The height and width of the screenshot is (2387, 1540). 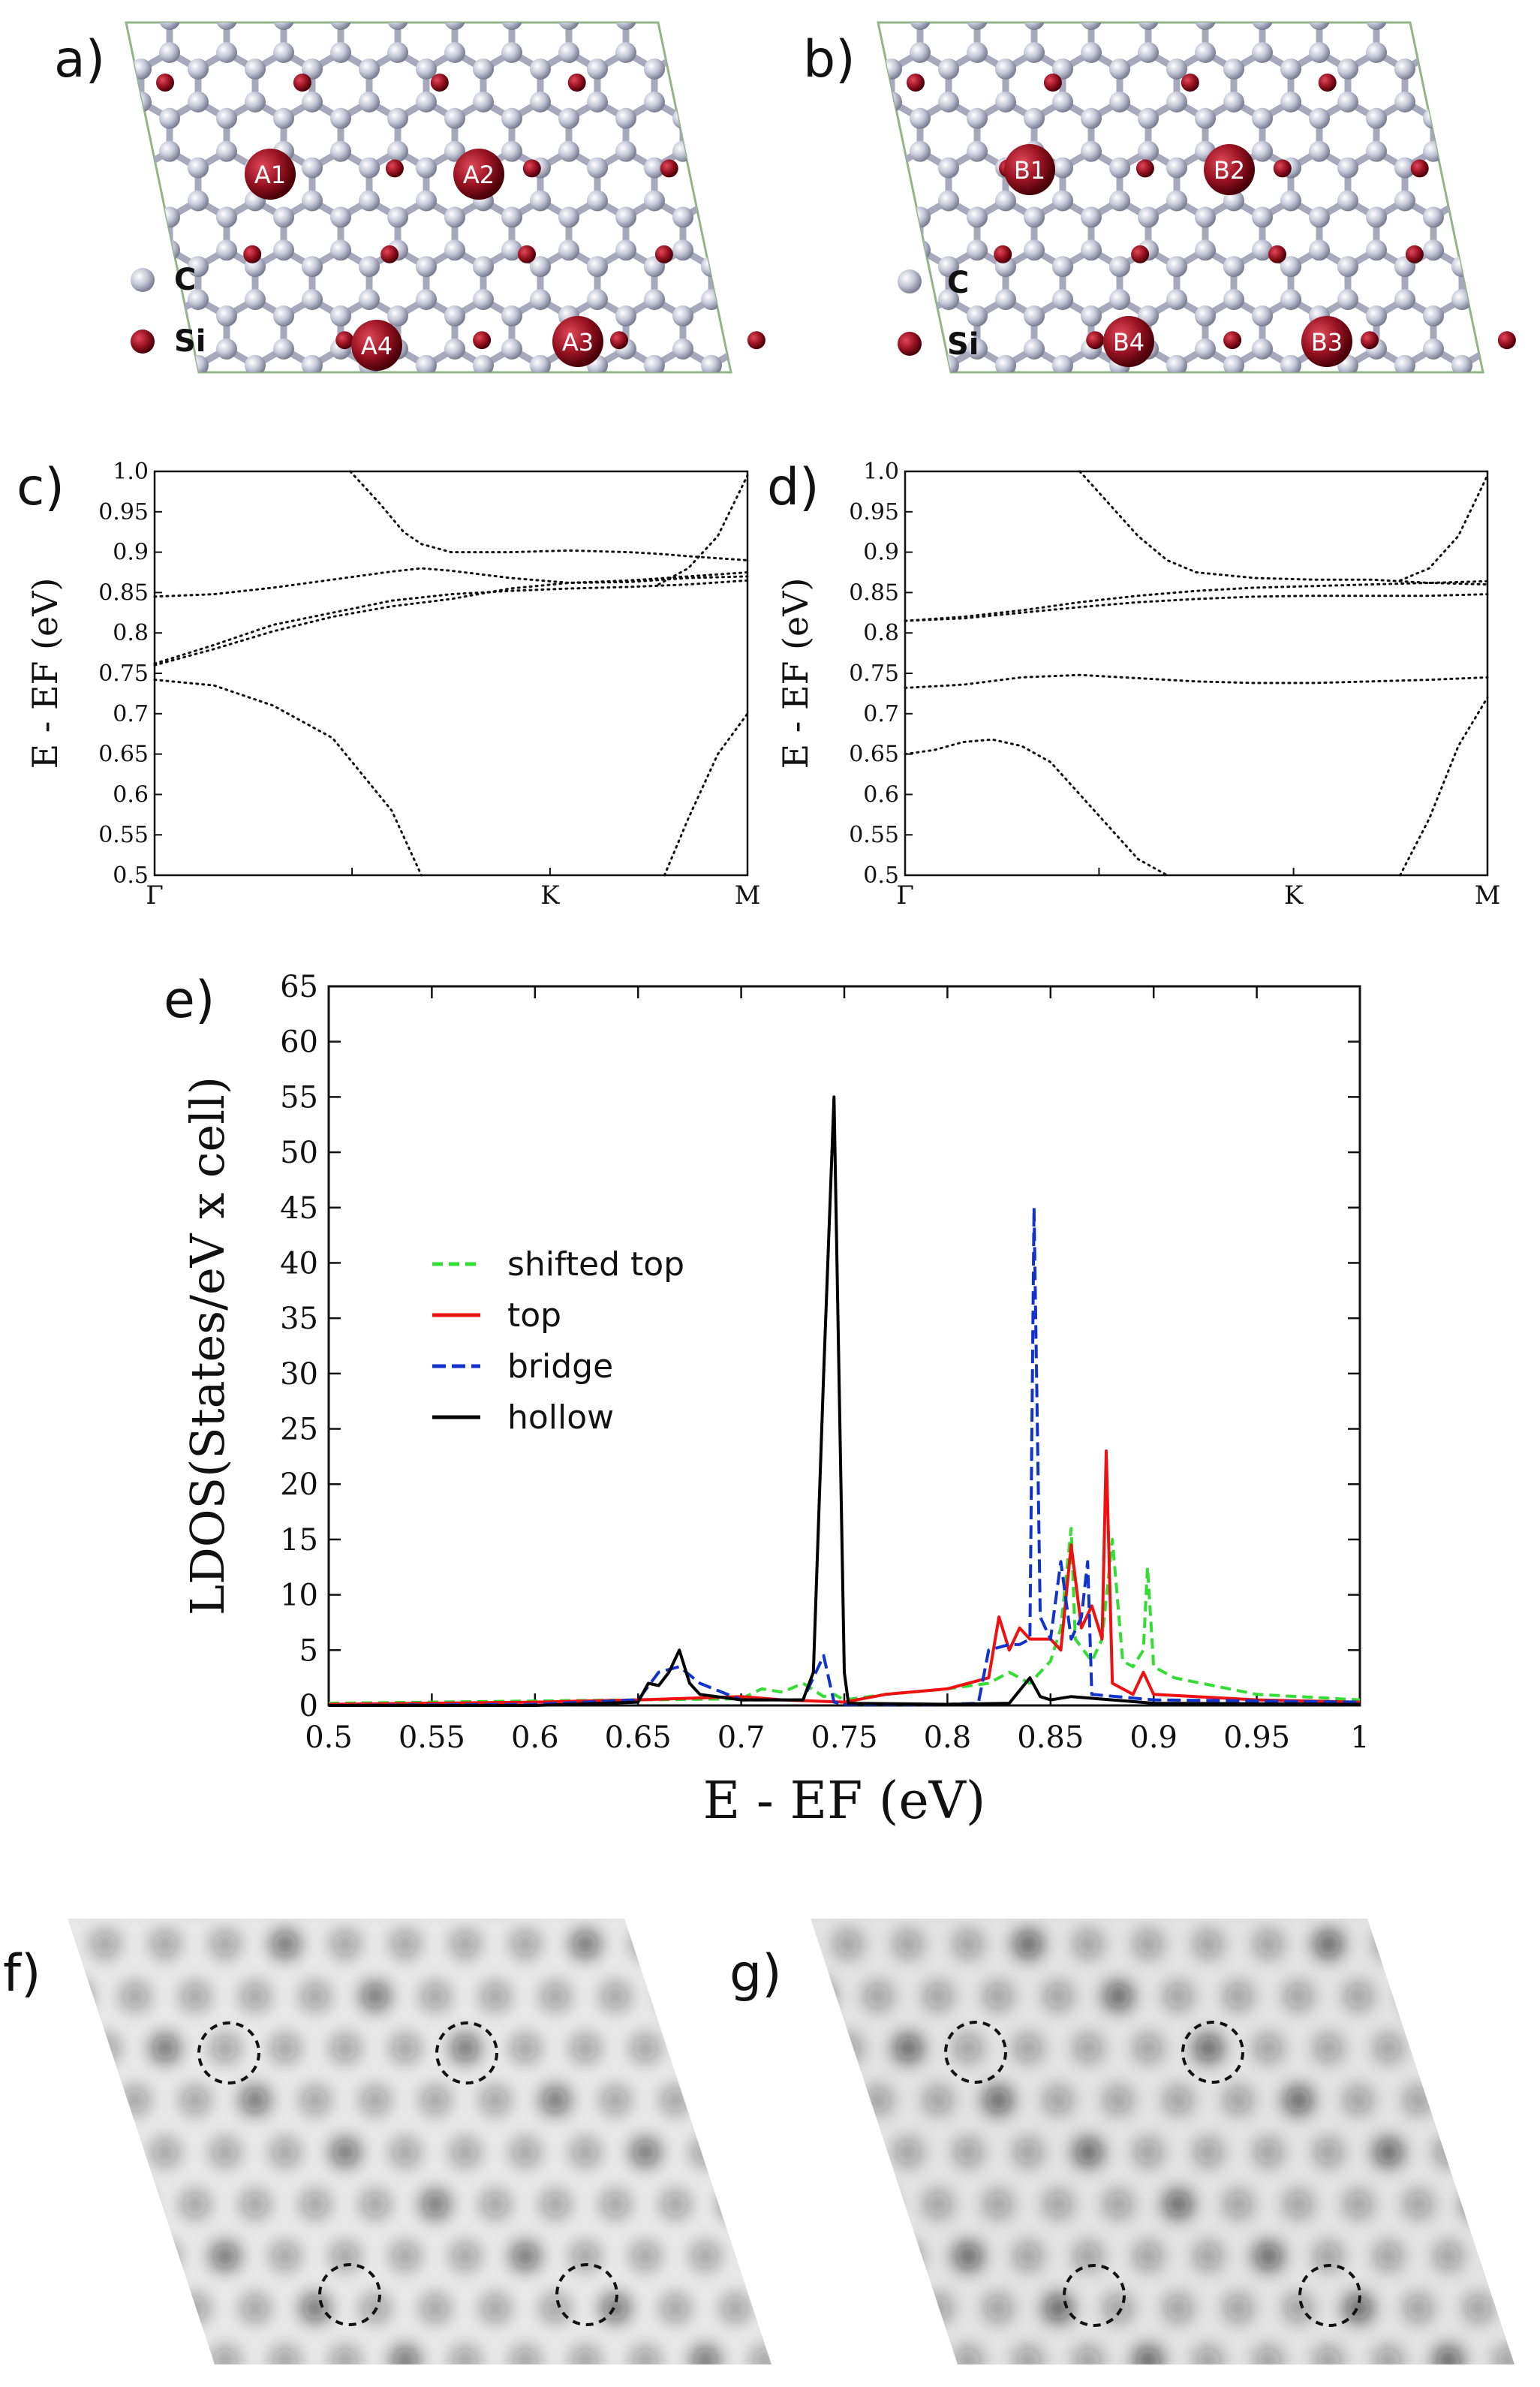 I want to click on series-line-shifted-top, so click(x=844, y=1616).